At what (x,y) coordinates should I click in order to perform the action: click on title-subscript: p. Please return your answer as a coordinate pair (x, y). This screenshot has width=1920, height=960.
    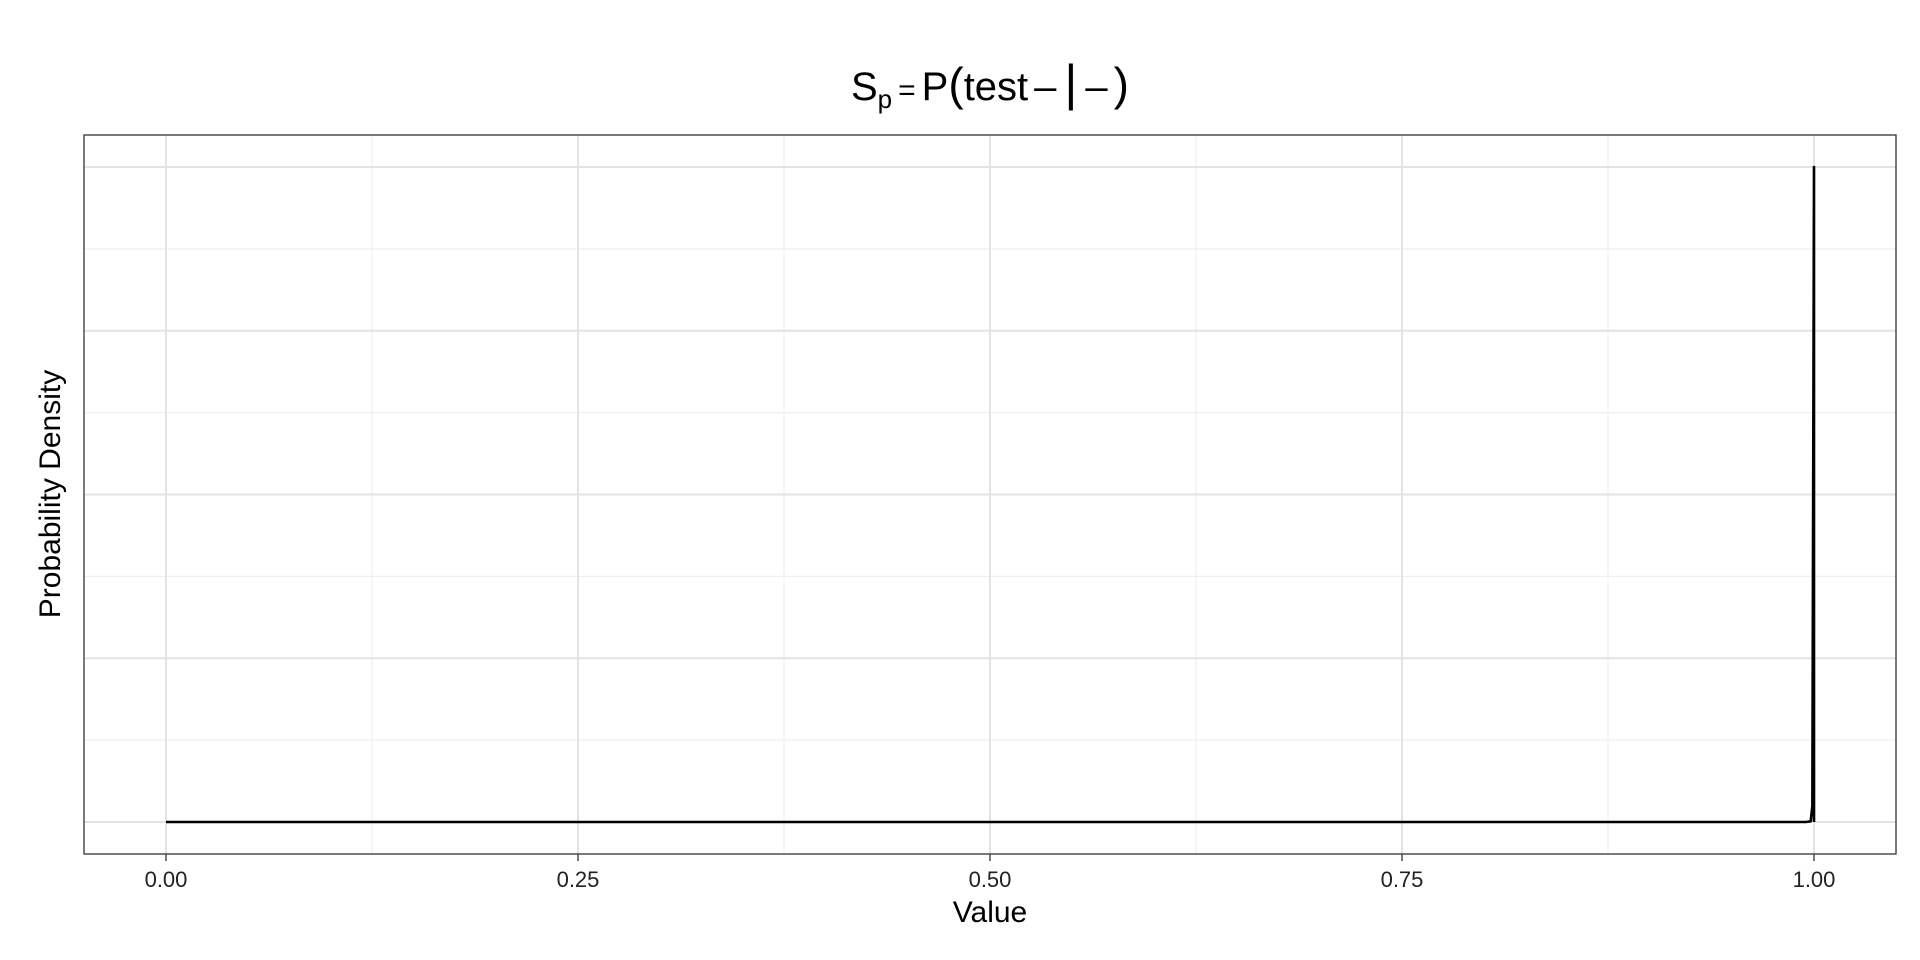
    Looking at the image, I should click on (885, 99).